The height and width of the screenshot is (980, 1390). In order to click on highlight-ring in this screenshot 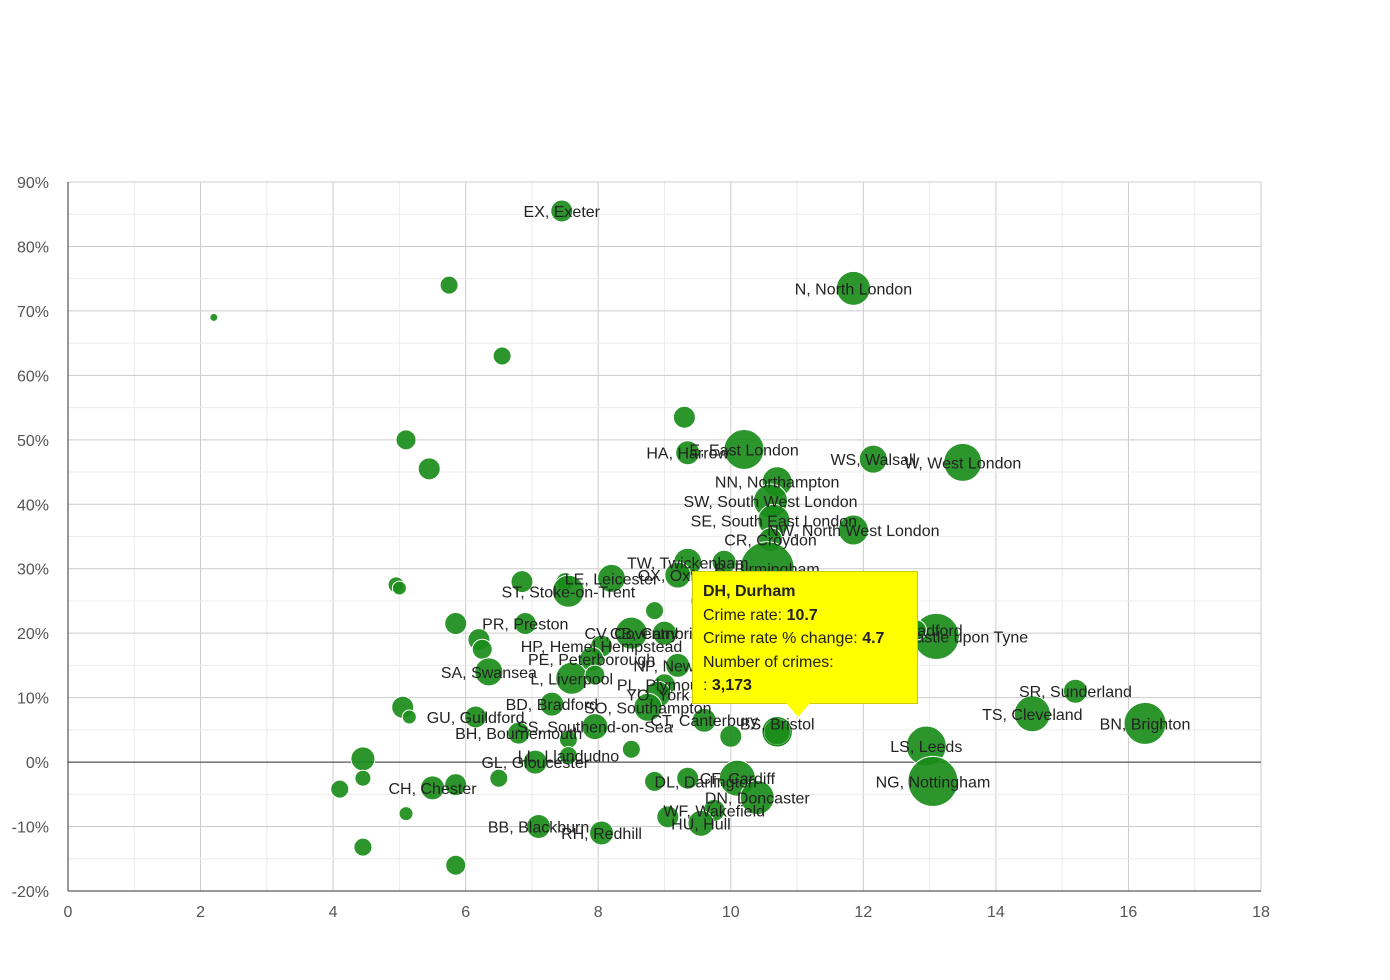, I will do `click(777, 732)`.